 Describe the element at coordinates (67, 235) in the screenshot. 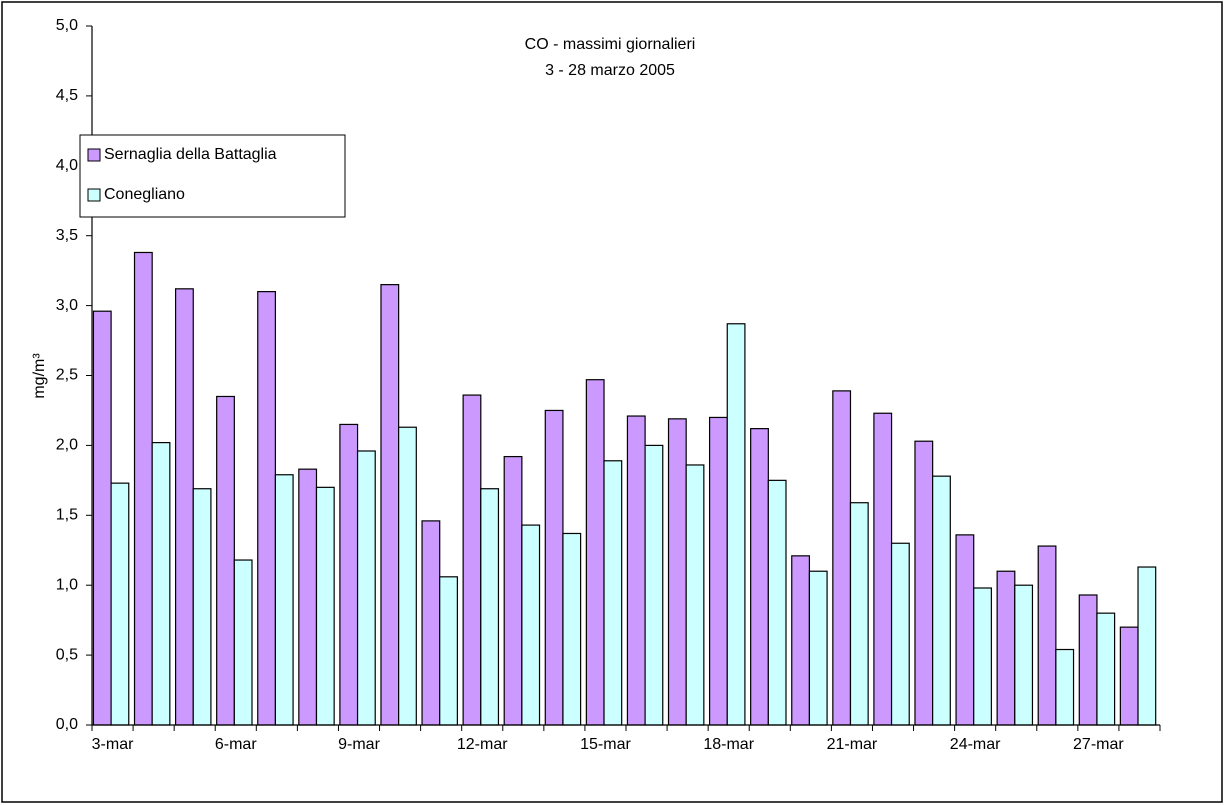

I see `y-tick-label: 3,5` at that location.